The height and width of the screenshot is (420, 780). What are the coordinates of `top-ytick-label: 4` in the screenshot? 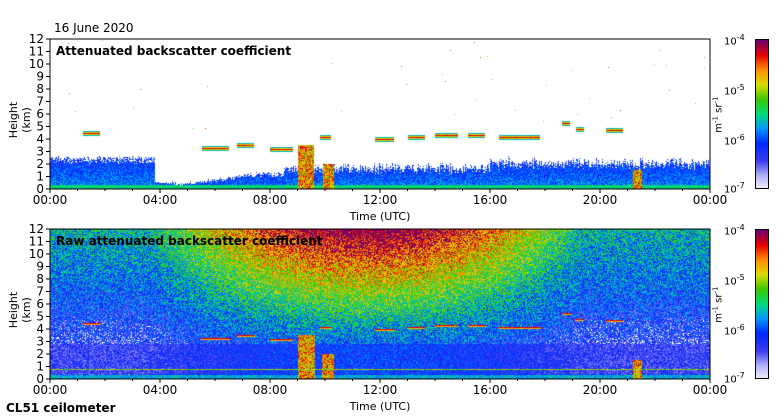 It's located at (40, 139).